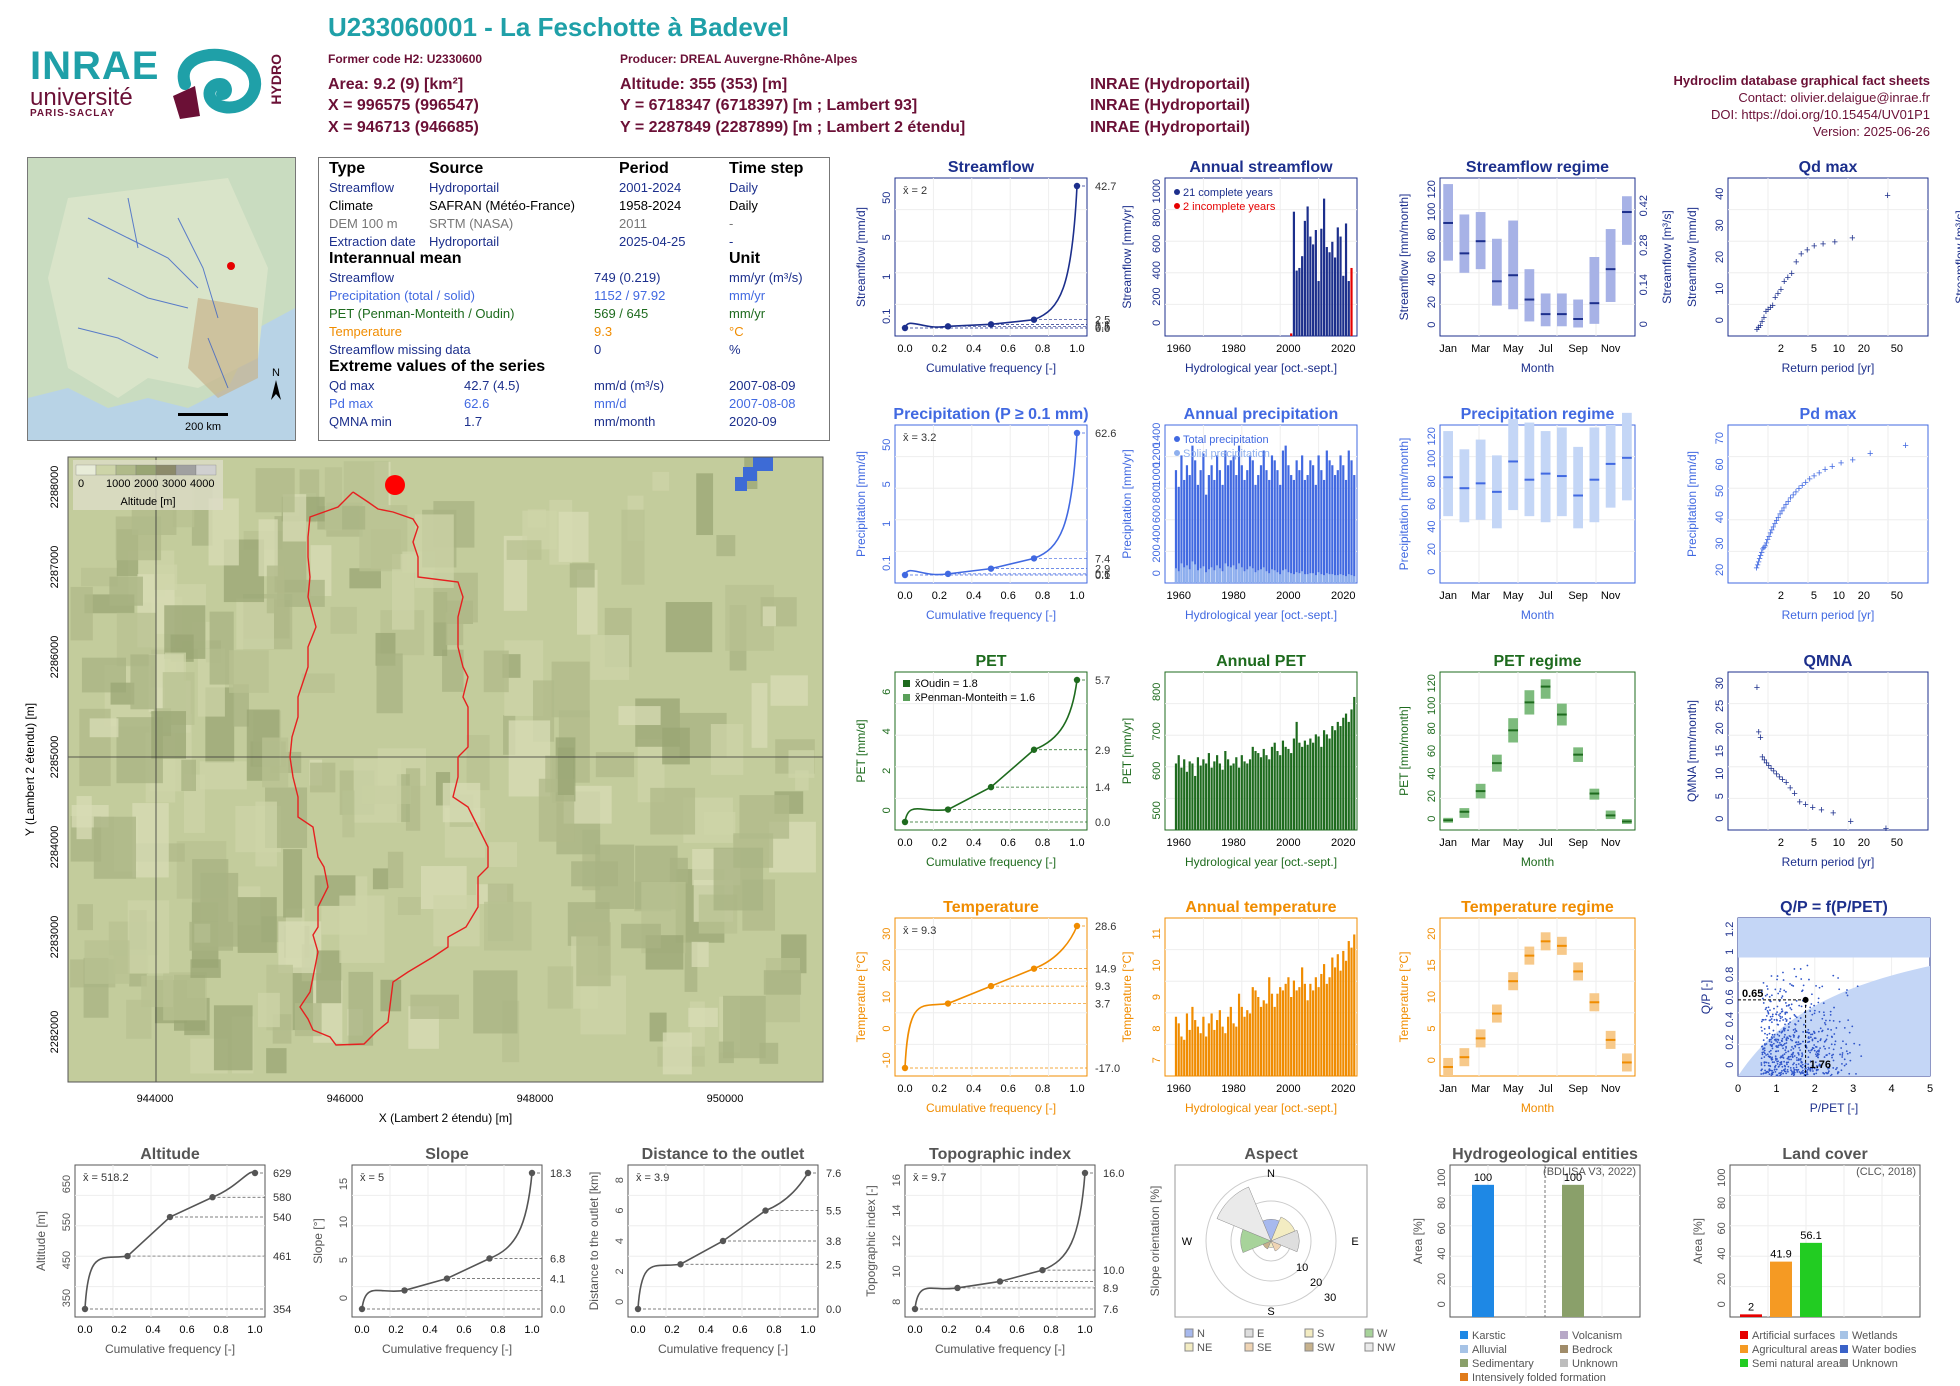 Image resolution: width=1960 pixels, height=1386 pixels. What do you see at coordinates (939, 596) in the screenshot?
I see `x-tick: 0.2` at bounding box center [939, 596].